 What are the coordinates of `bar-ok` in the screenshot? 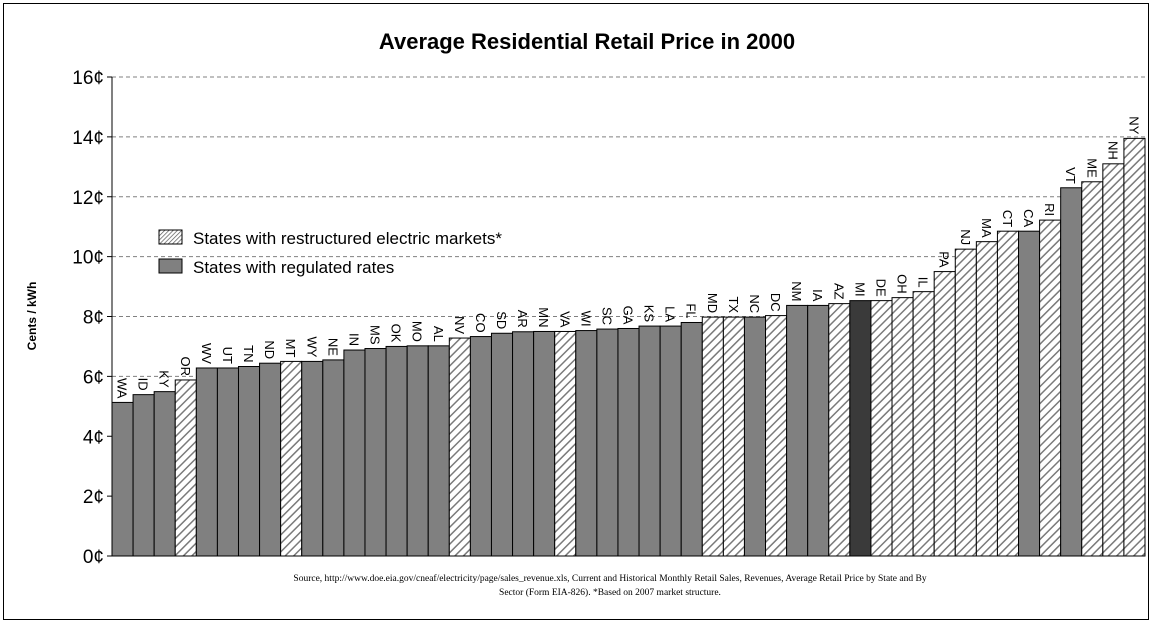 It's located at (396, 451).